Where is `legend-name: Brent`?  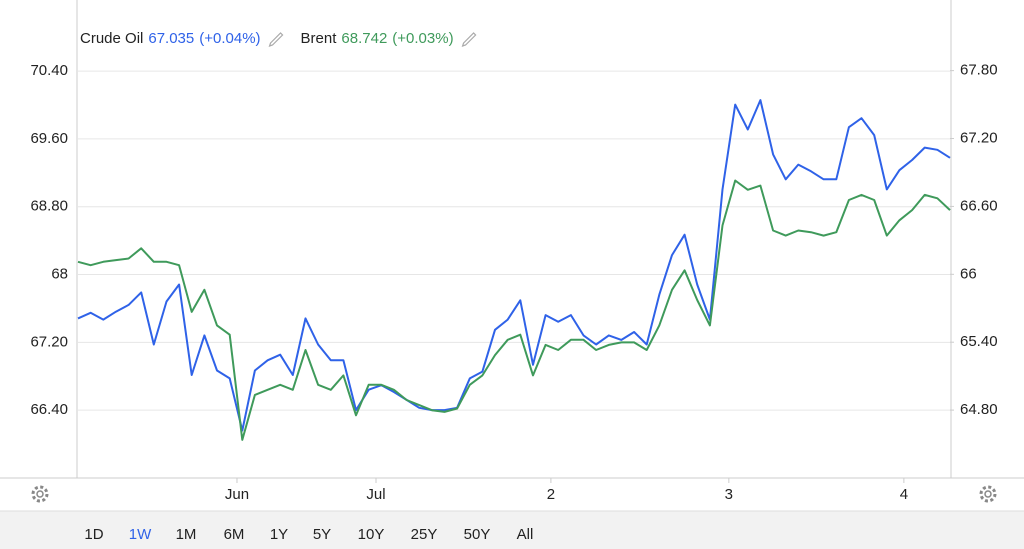
legend-name: Brent is located at coordinates (319, 38).